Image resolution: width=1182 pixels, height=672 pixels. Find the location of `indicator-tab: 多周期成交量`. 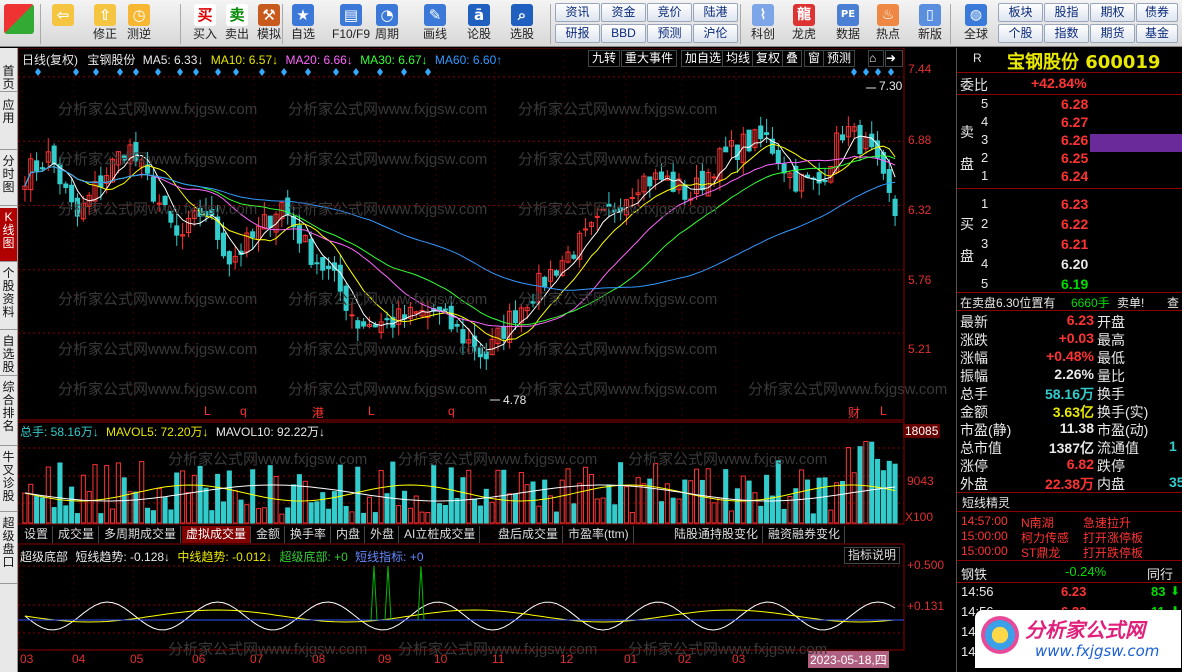

indicator-tab: 多周期成交量 is located at coordinates (141, 534).